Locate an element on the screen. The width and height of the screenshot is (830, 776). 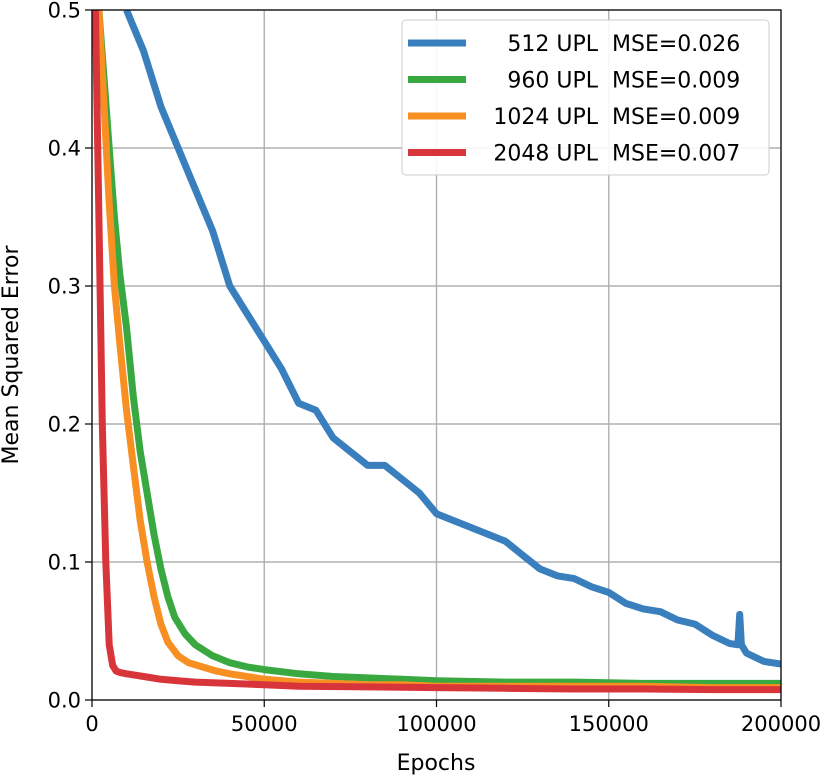
y-tick-label: 0.0 is located at coordinates (64, 701).